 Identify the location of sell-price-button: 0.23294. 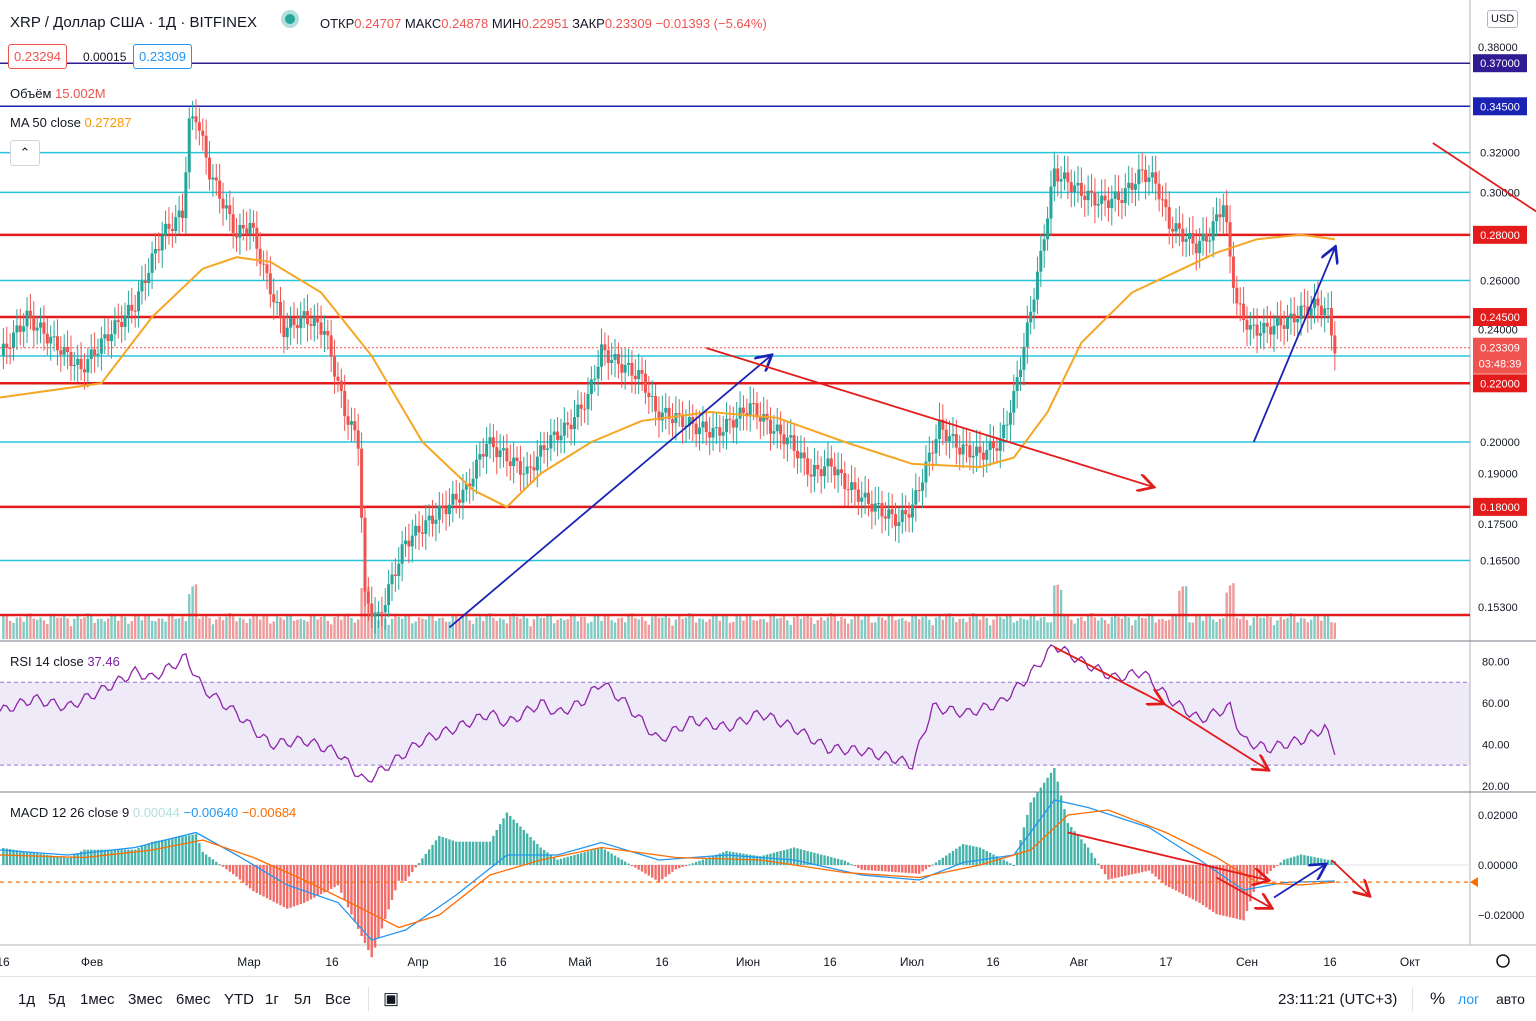
(37, 56).